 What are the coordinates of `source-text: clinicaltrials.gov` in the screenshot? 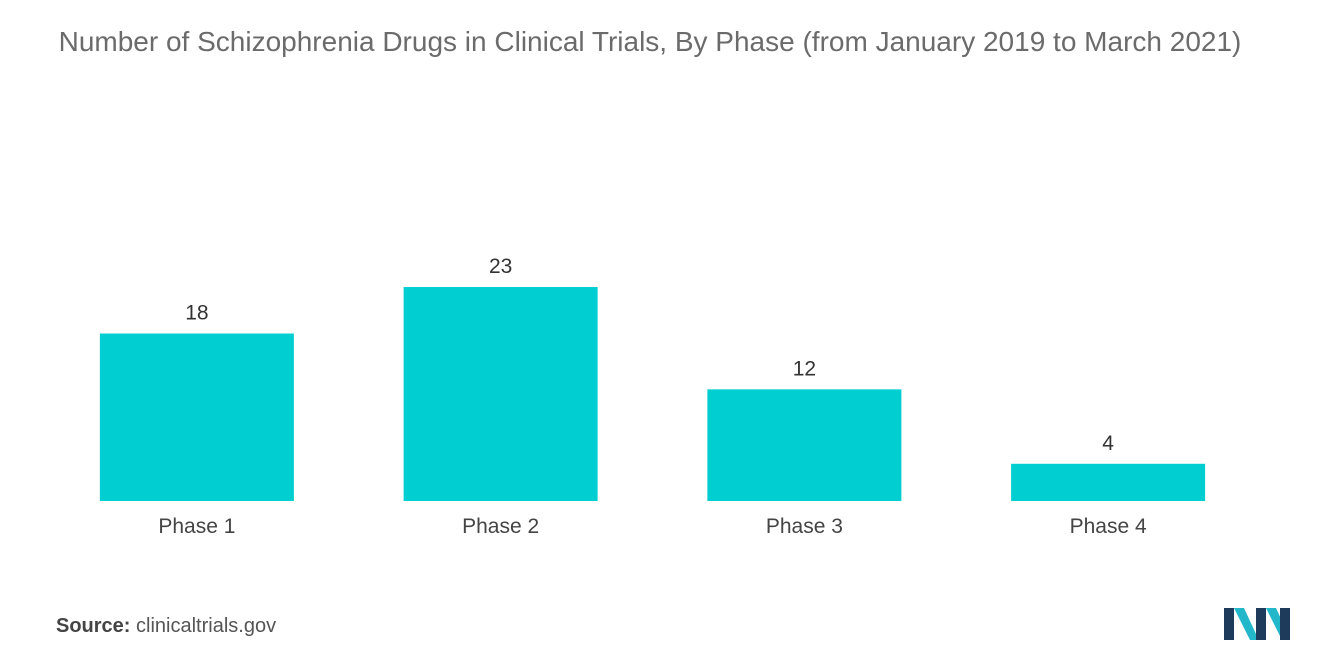 It's located at (206, 626).